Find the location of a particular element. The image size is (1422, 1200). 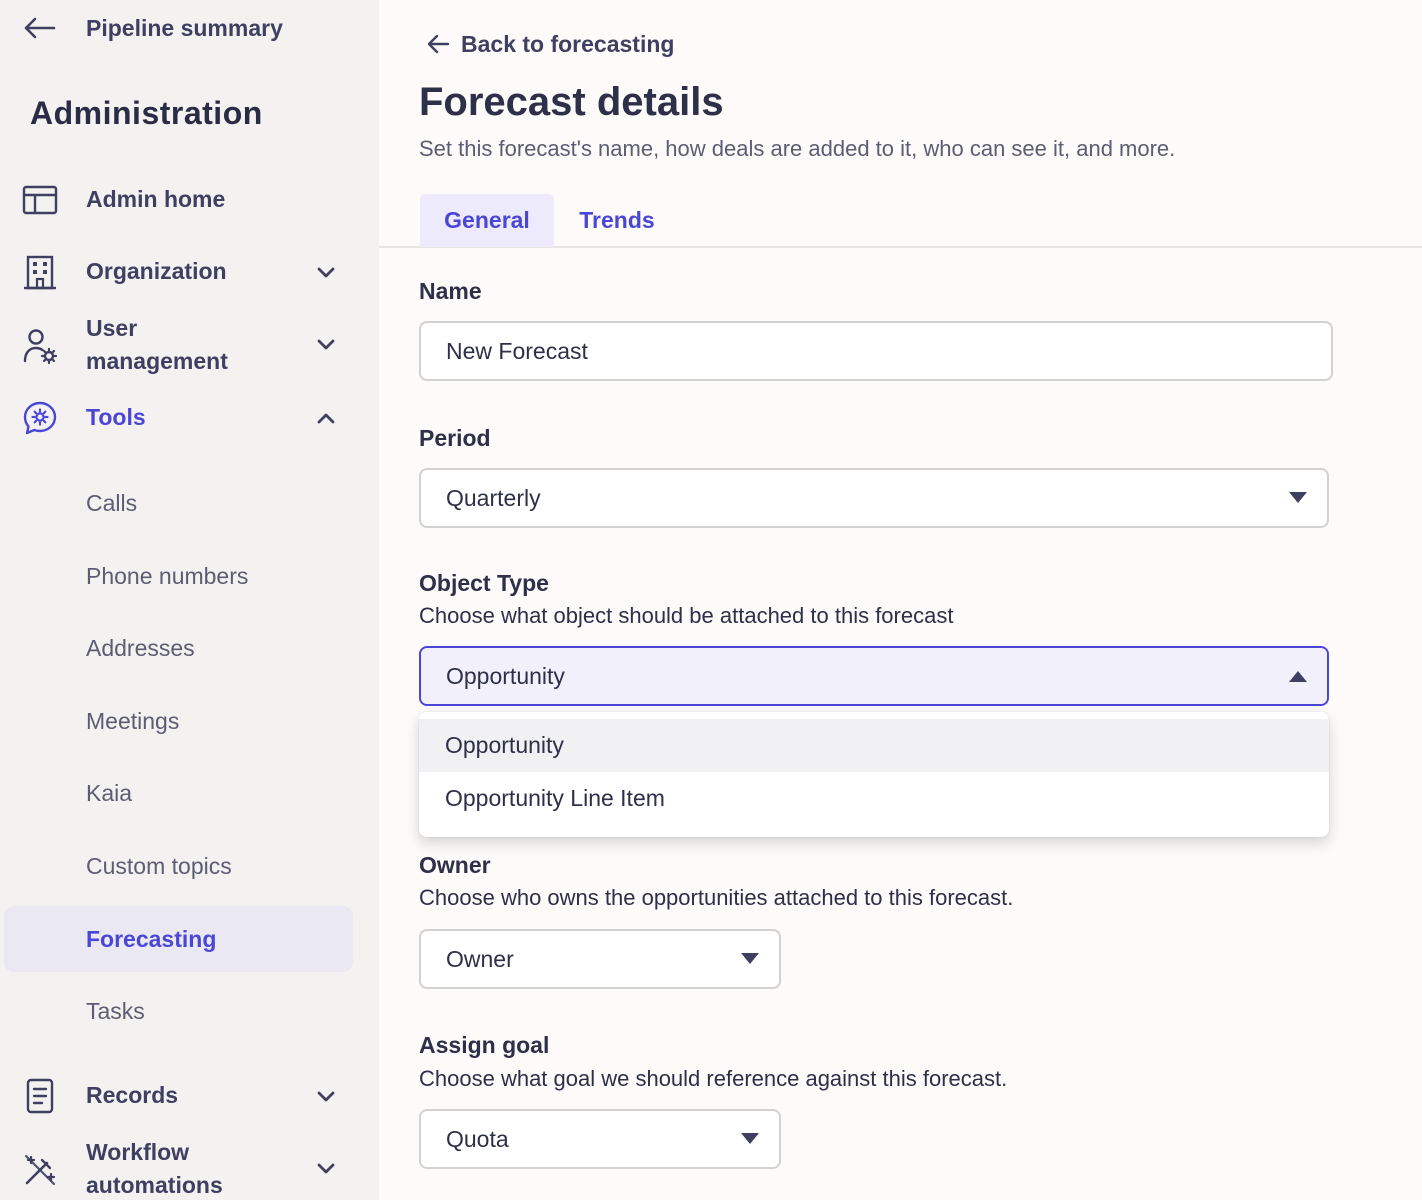

sidebar-item-phone-numbers: Phone numbers is located at coordinates (178, 576).